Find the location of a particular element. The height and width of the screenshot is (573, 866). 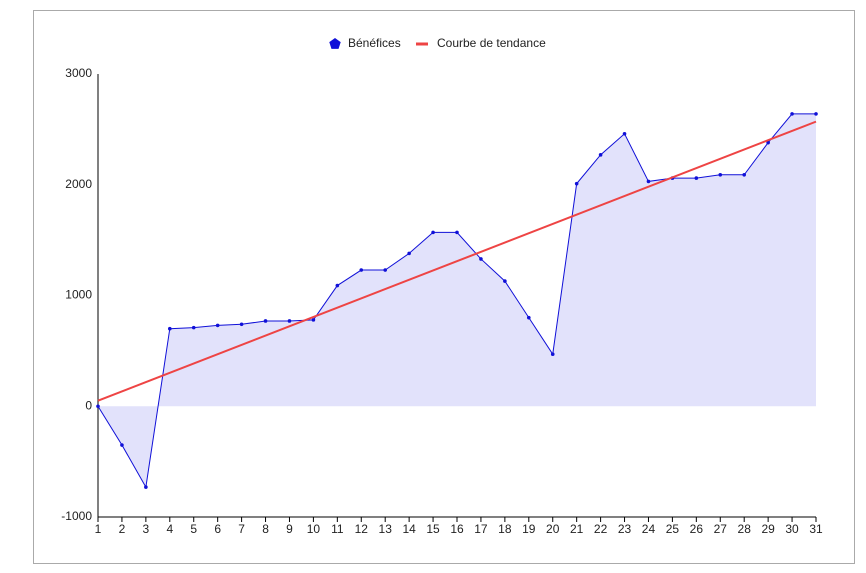

y-tick-label: -1000 is located at coordinates (76, 516).